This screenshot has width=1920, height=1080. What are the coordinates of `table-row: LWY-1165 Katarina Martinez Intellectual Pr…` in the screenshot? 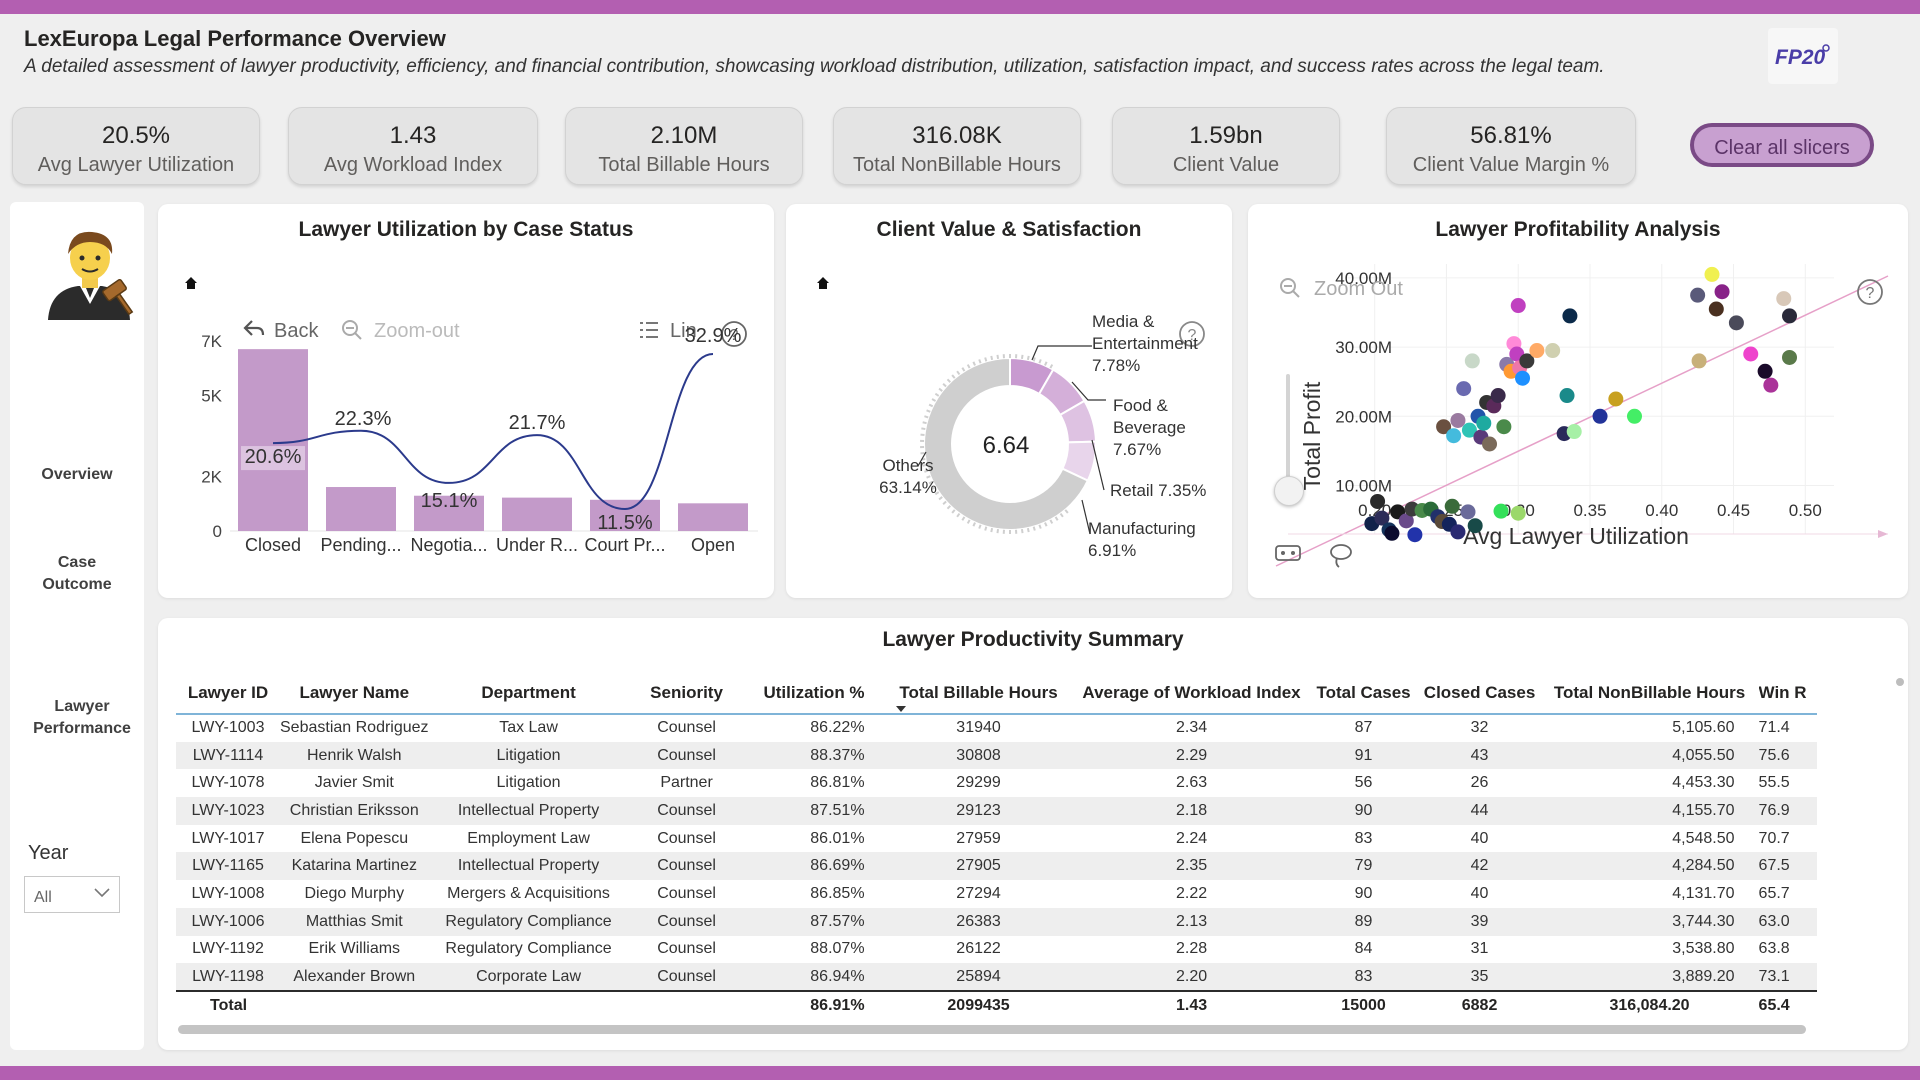 It's located at (996, 866).